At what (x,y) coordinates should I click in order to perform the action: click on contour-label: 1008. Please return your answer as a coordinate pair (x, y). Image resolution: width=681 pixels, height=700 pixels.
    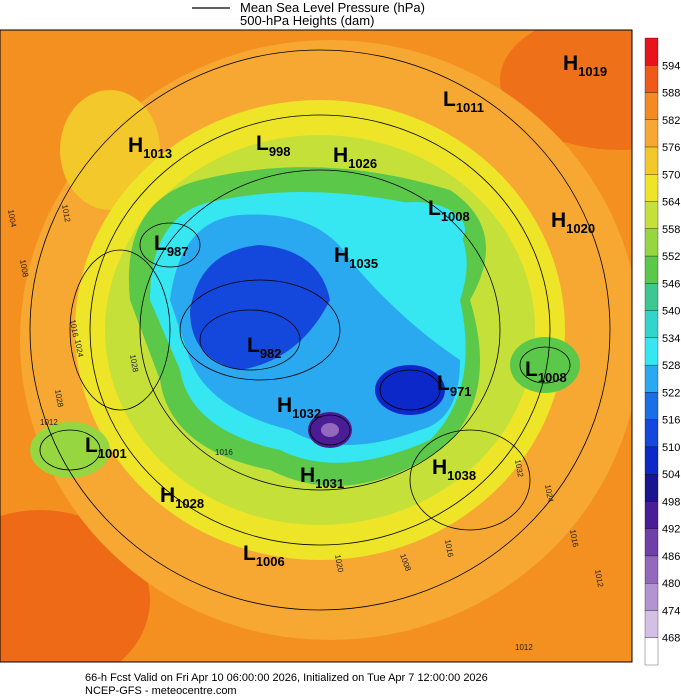
    Looking at the image, I should click on (24, 269).